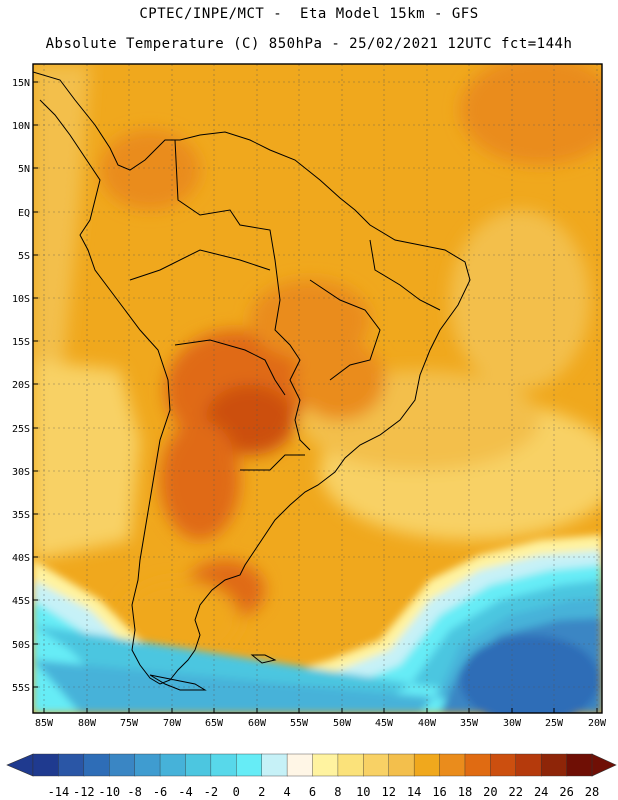 The height and width of the screenshot is (800, 618). What do you see at coordinates (597, 723) in the screenshot?
I see `lon-label: 20W` at bounding box center [597, 723].